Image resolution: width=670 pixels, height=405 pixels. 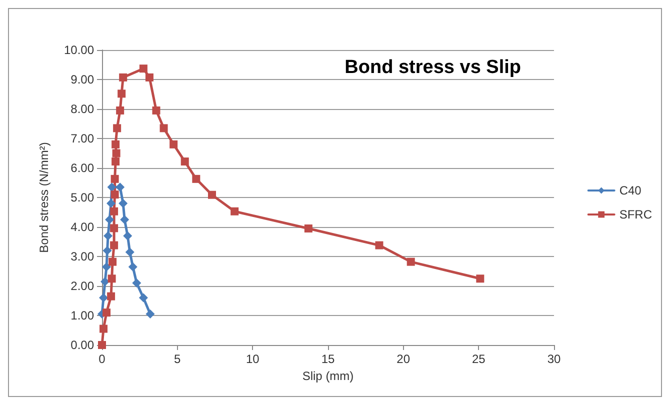 What do you see at coordinates (82, 227) in the screenshot?
I see `y-tick-label: 4.00` at bounding box center [82, 227].